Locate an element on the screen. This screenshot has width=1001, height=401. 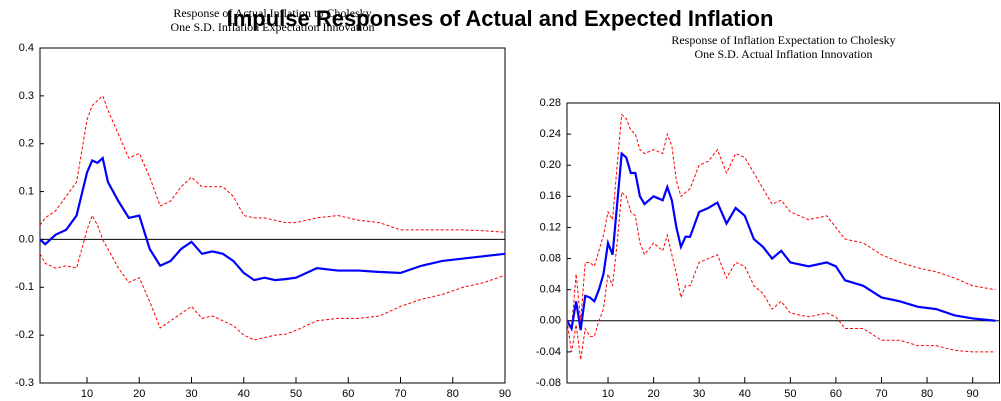
y-tick-label: 0.08 is located at coordinates (550, 258).